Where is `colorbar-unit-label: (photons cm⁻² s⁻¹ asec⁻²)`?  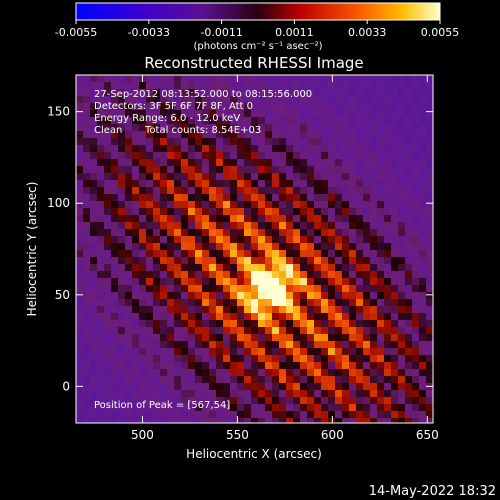
colorbar-unit-label: (photons cm⁻² s⁻¹ asec⁻²) is located at coordinates (257, 46).